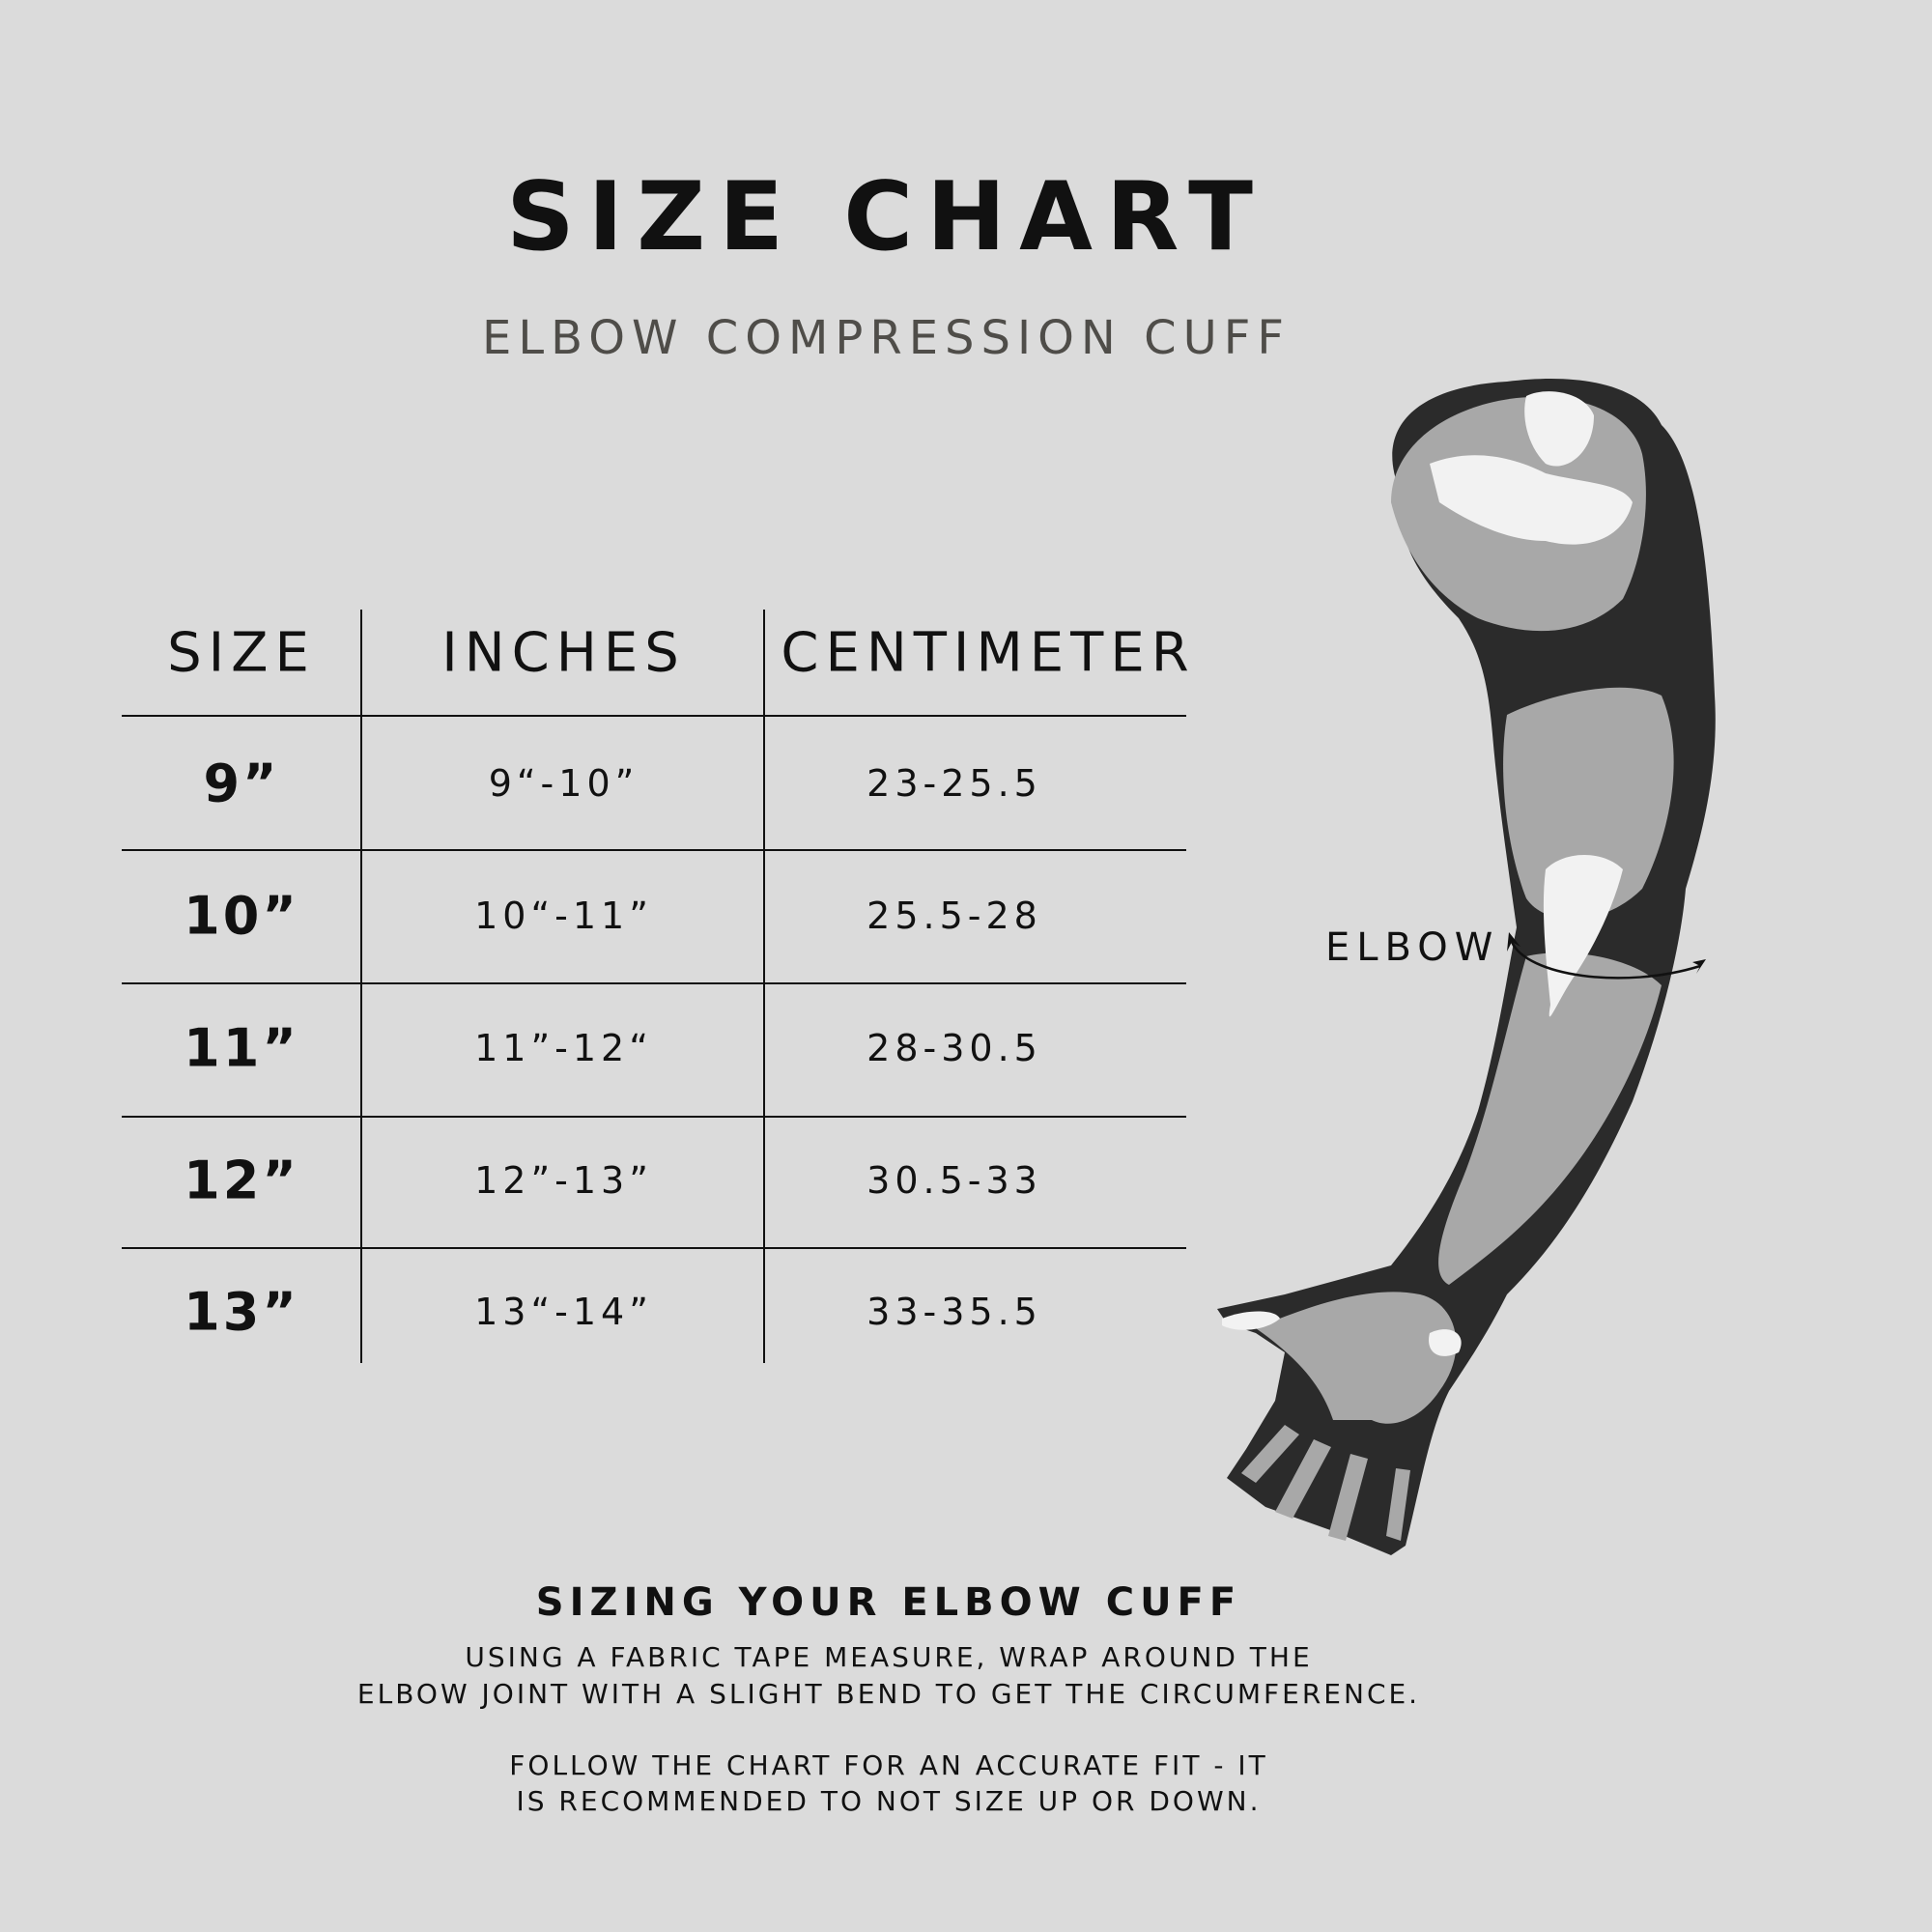  I want to click on inches-cell: 9“-10”, so click(563, 783).